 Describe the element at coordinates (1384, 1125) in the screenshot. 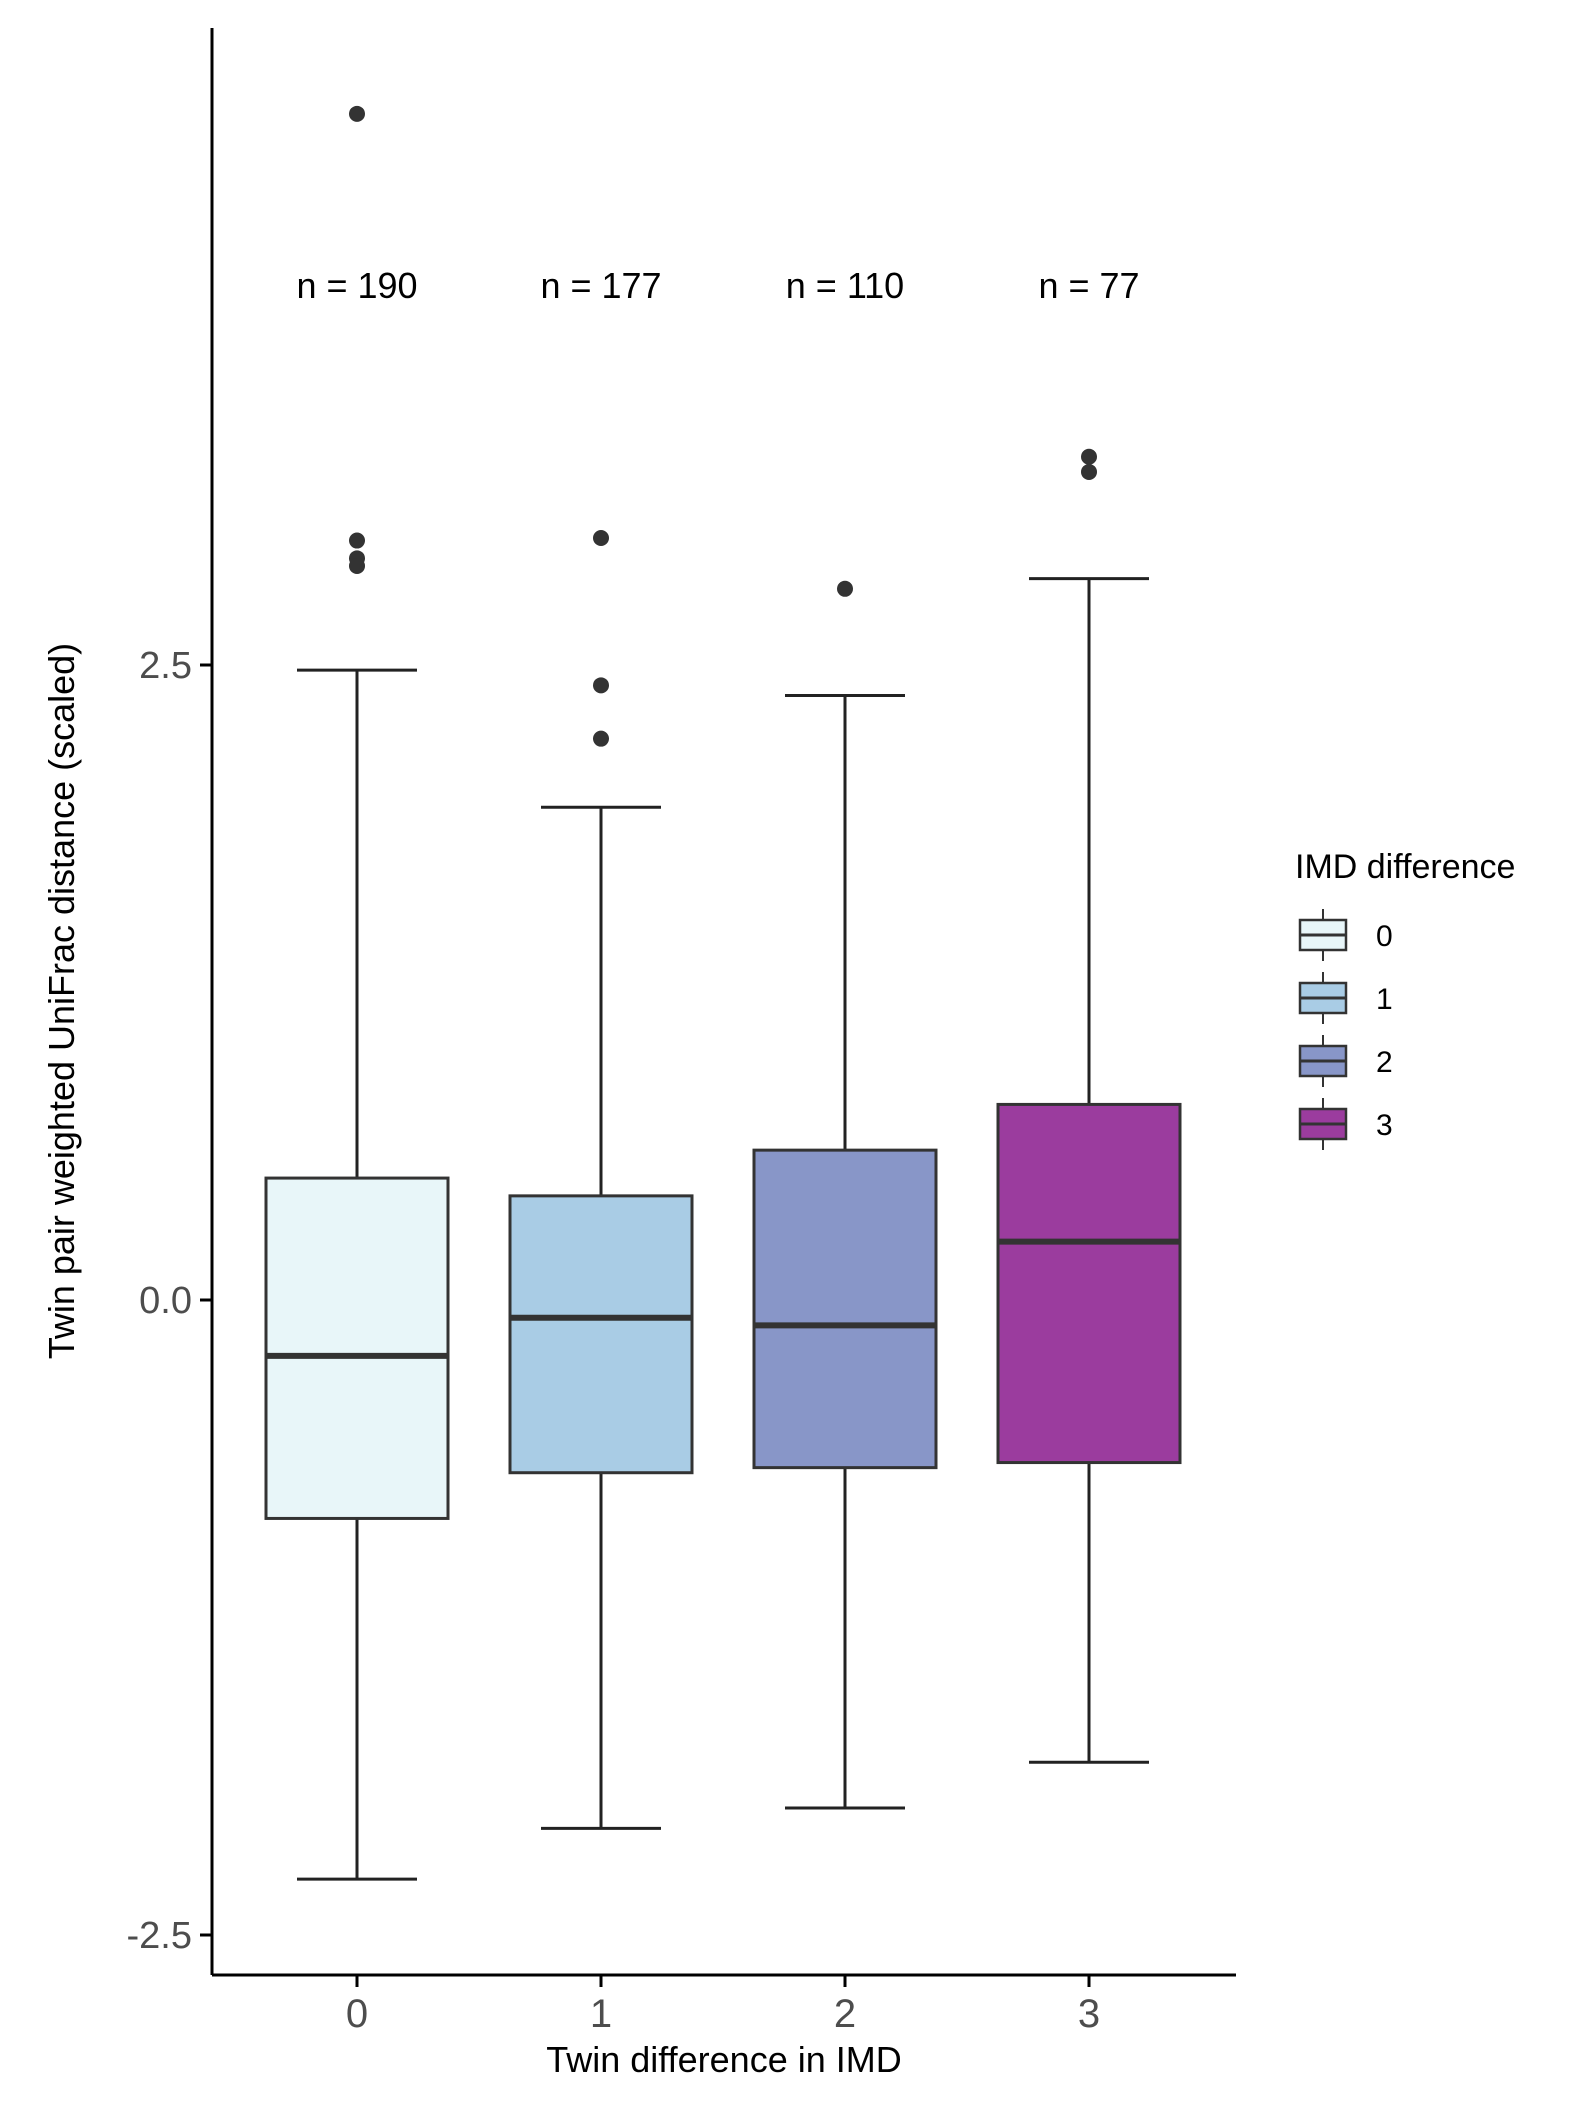

I see `legend-item-label: 3` at that location.